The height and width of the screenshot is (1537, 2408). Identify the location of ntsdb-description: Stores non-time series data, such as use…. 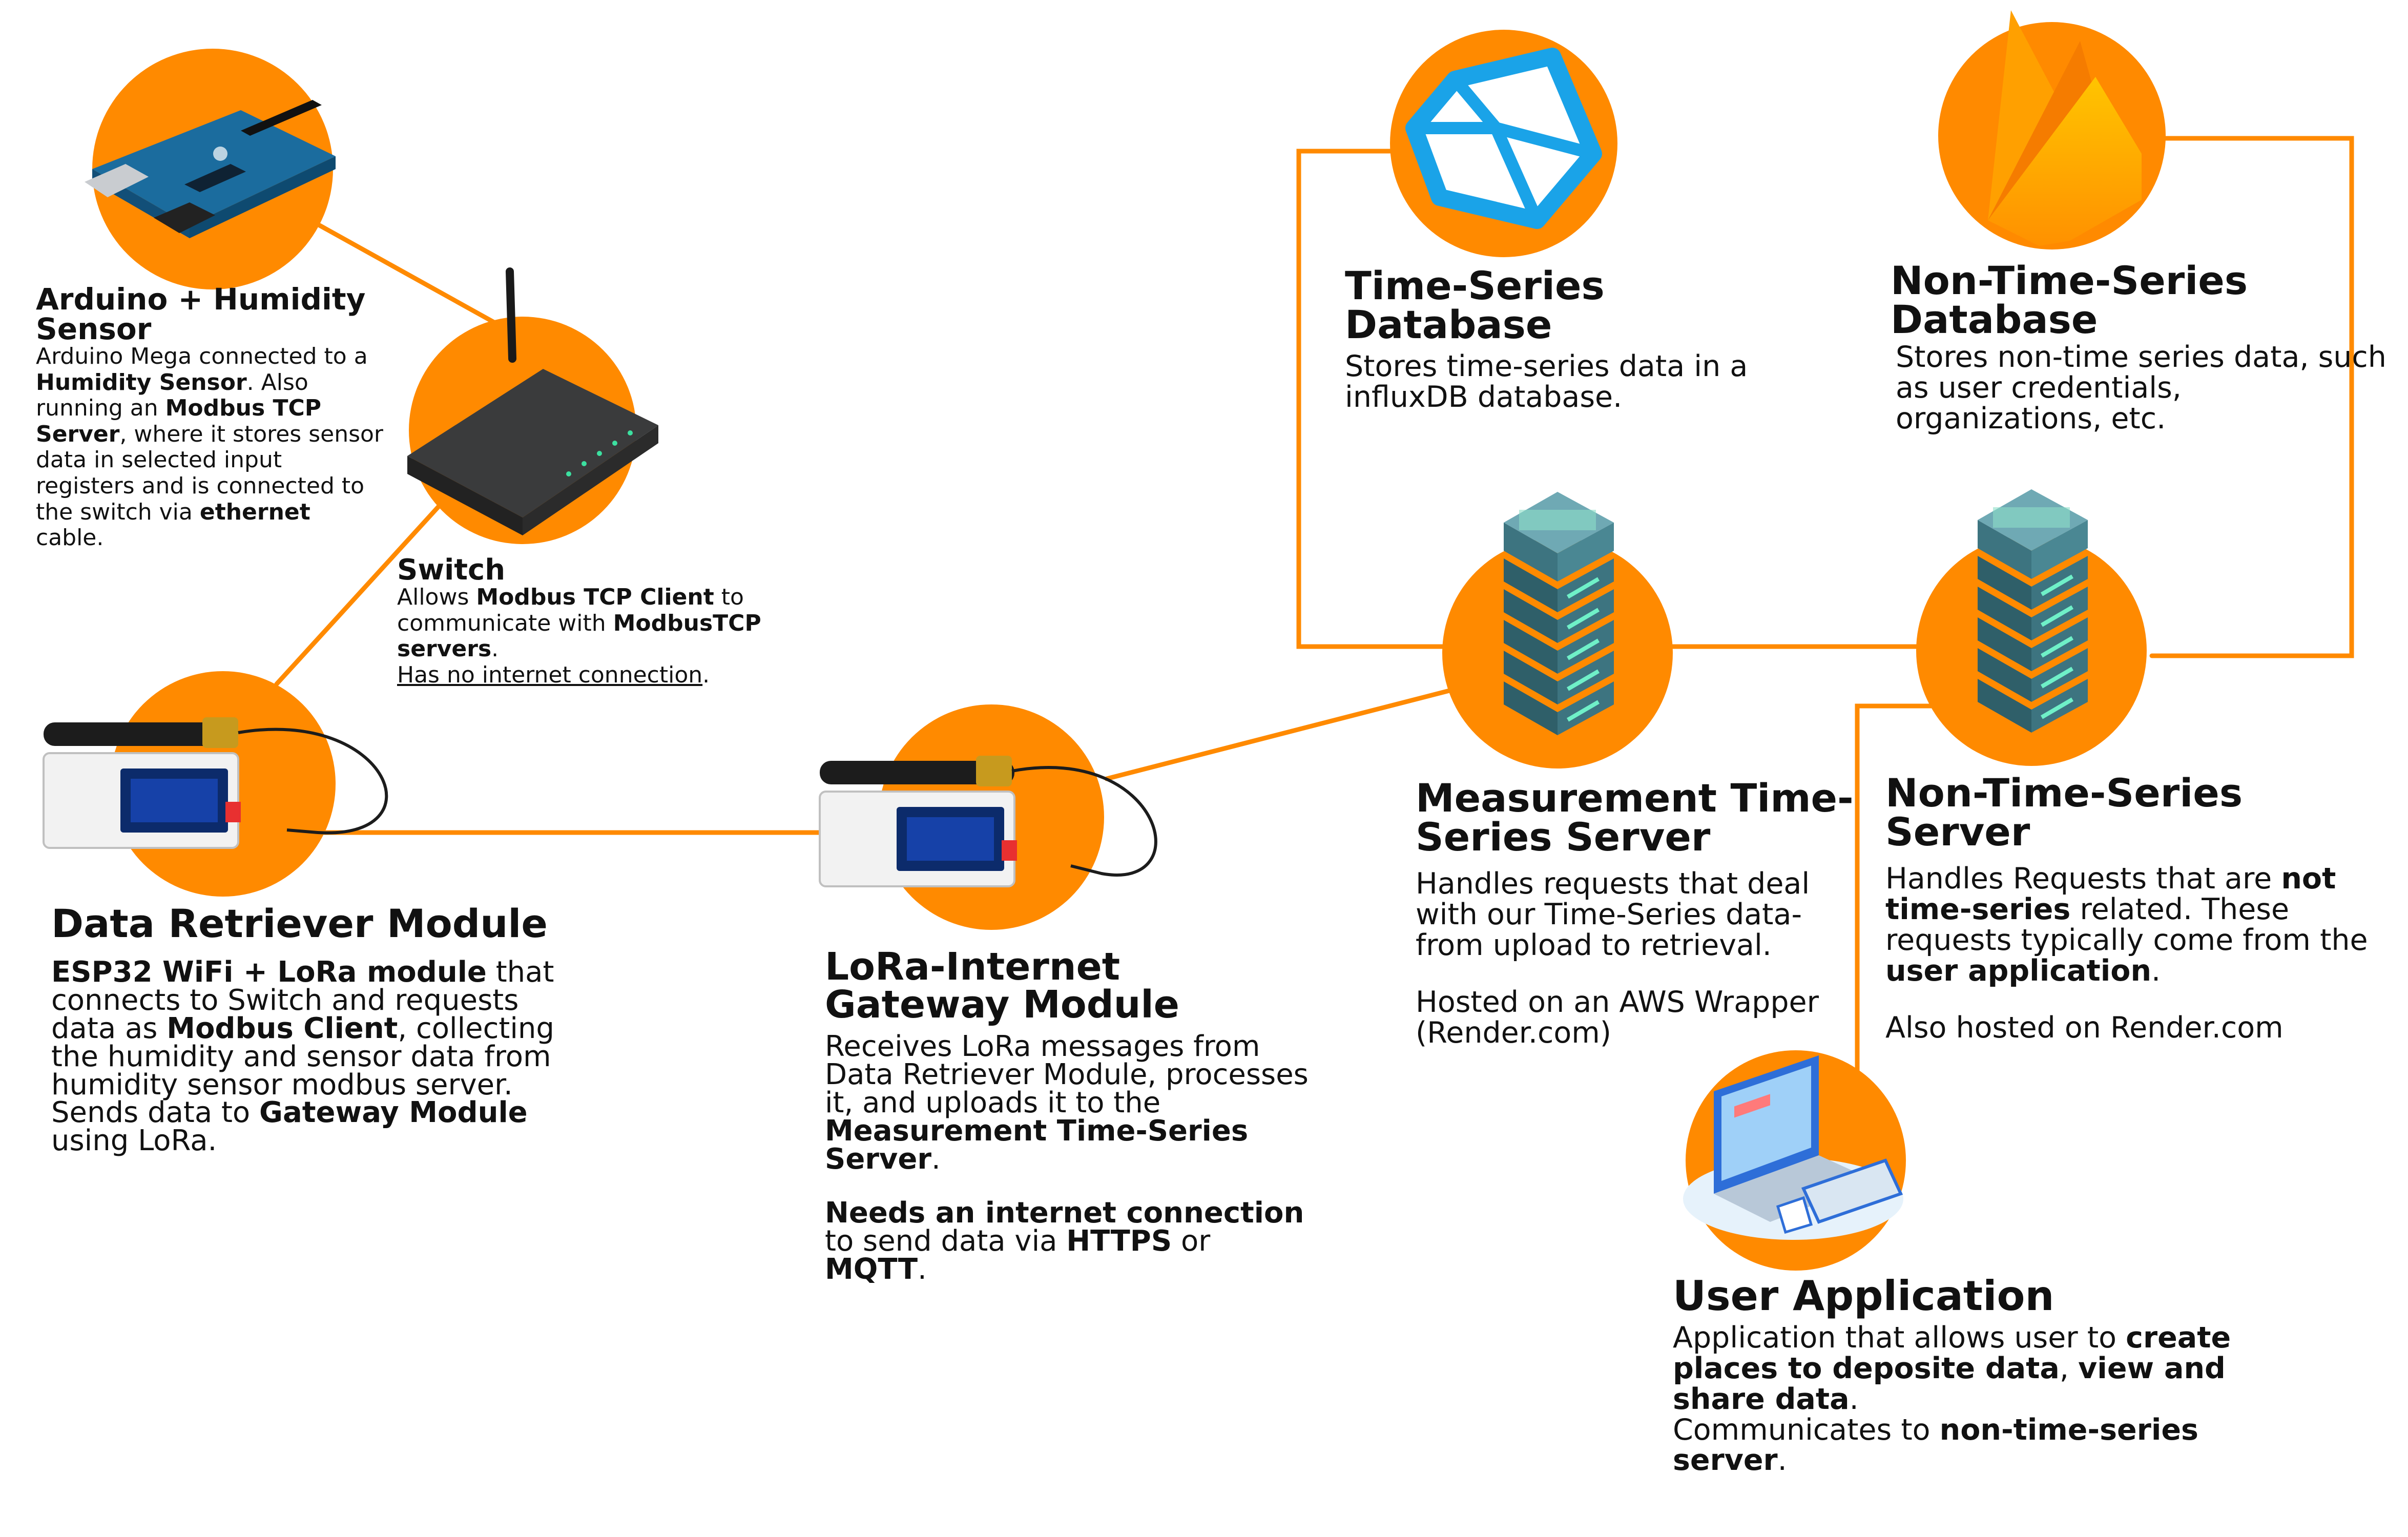
(2141, 387).